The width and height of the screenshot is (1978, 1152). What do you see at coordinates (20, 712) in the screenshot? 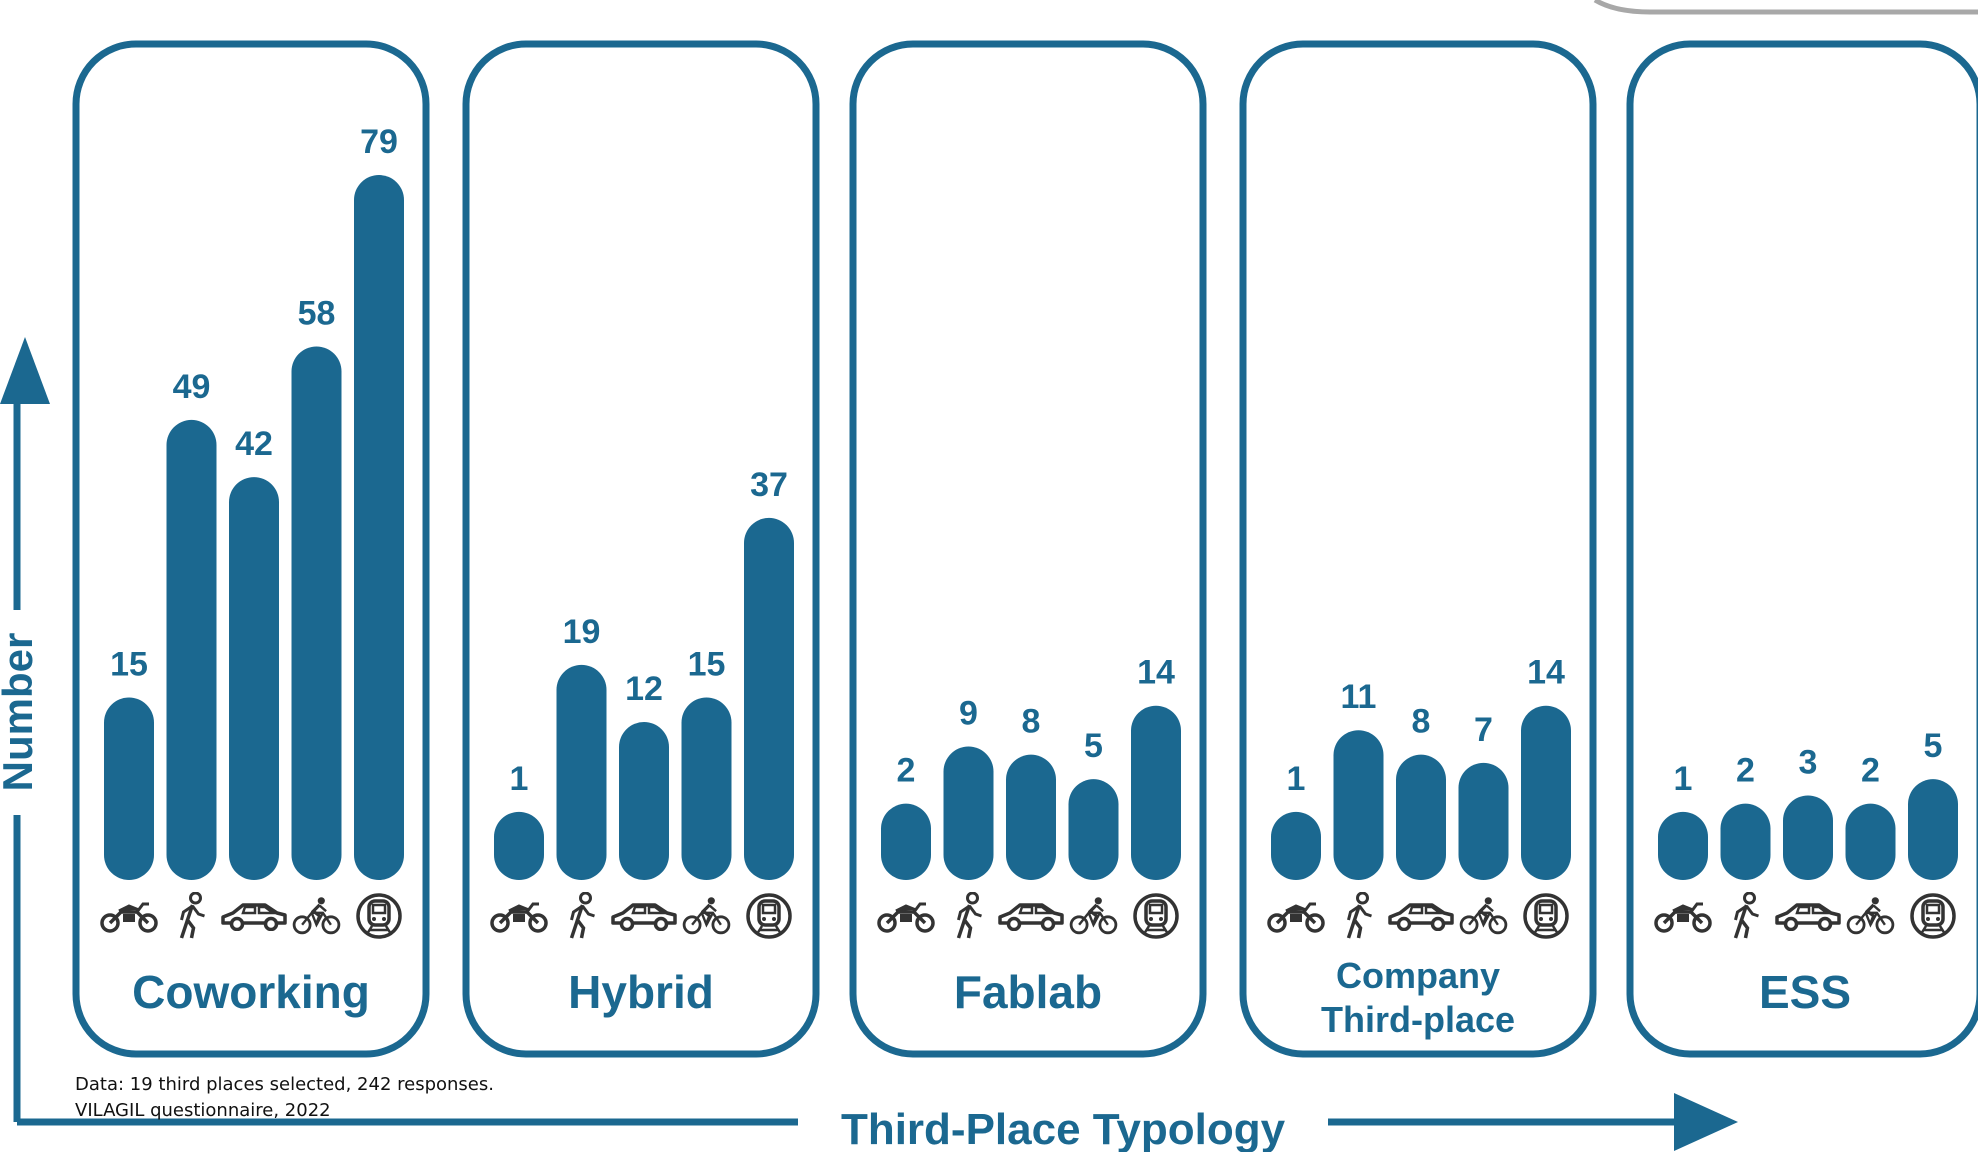
I see `y-axis-label: Number` at bounding box center [20, 712].